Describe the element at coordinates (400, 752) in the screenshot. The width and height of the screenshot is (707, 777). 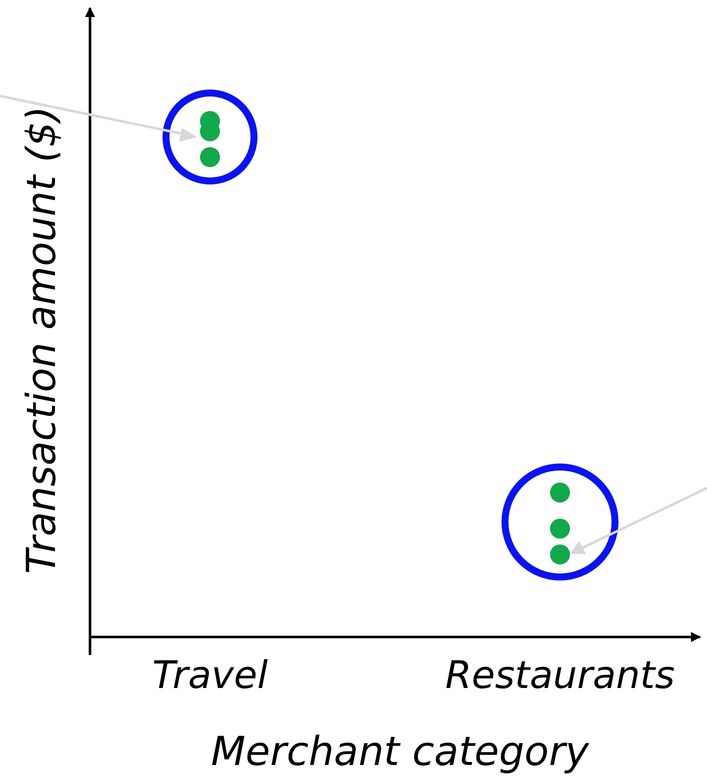
I see `x-axis-title: Merchant category` at that location.